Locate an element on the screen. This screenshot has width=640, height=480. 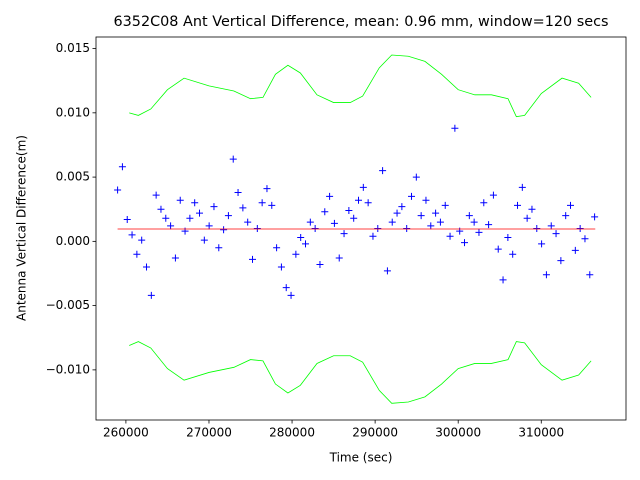
x-tick-label: 280000 is located at coordinates (292, 433).